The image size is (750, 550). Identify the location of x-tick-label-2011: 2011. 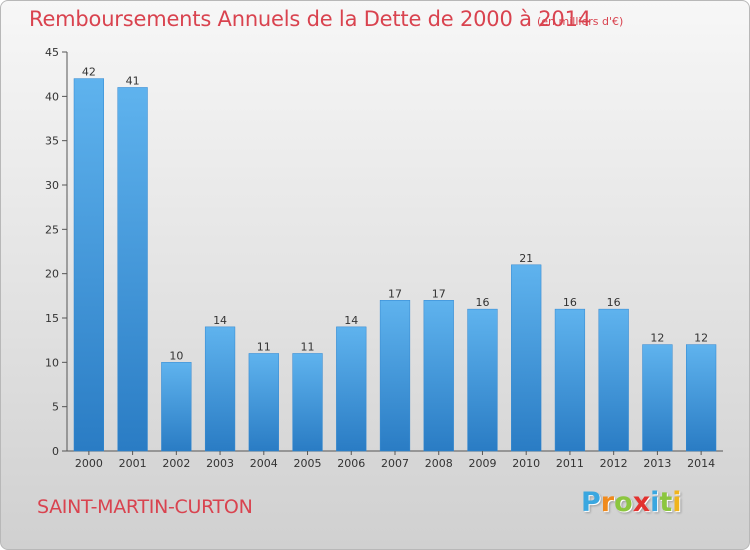
(570, 463).